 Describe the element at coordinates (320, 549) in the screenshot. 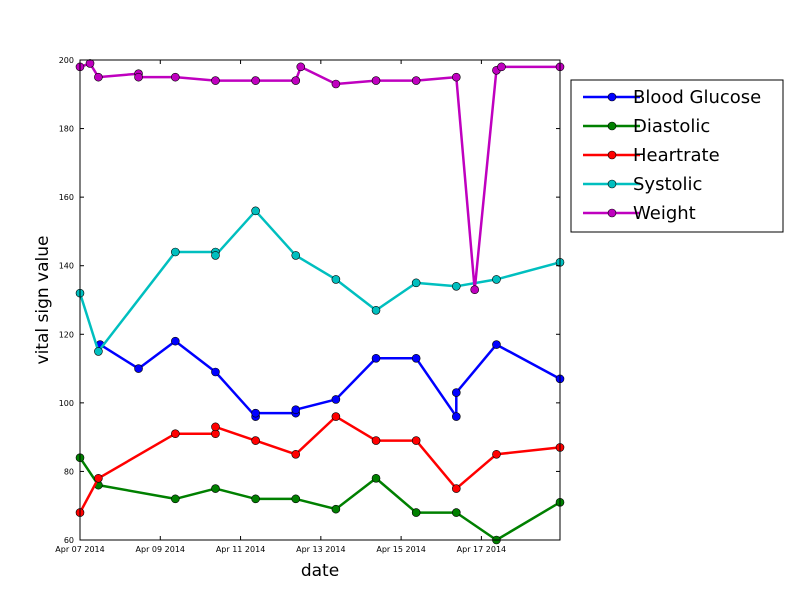

I see `x-tick-label: Apr 13 2014` at that location.